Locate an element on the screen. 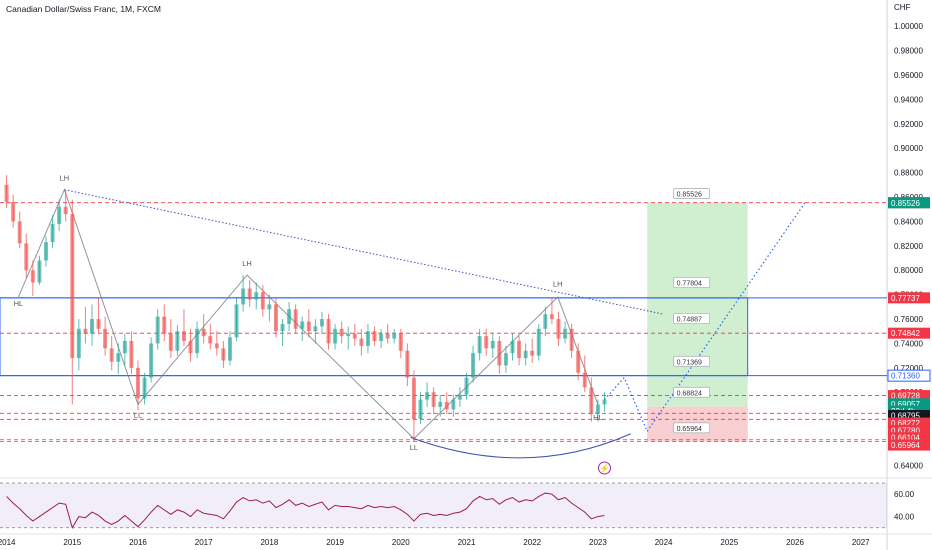  currency-label: CHF is located at coordinates (902, 7).